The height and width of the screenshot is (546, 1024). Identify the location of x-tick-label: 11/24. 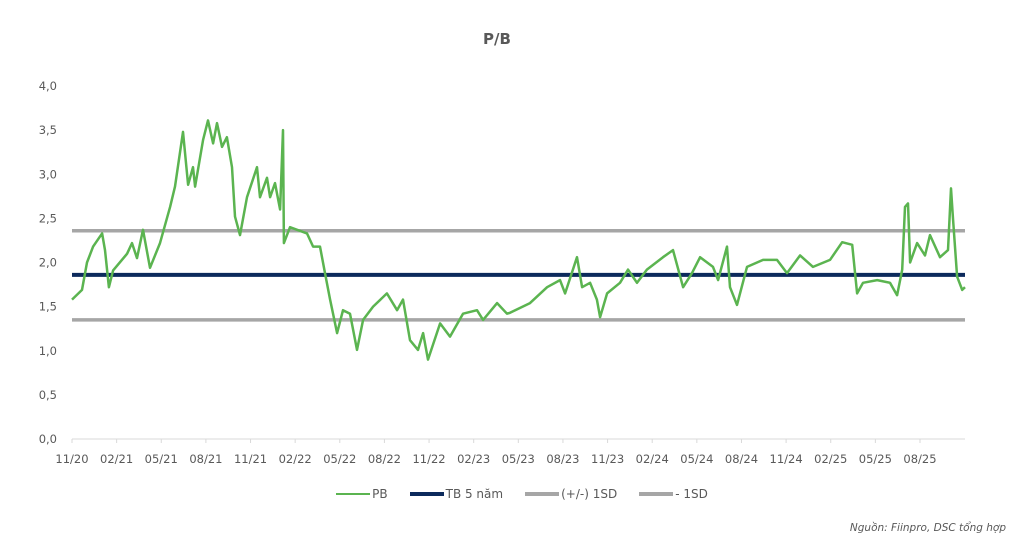
(786, 459).